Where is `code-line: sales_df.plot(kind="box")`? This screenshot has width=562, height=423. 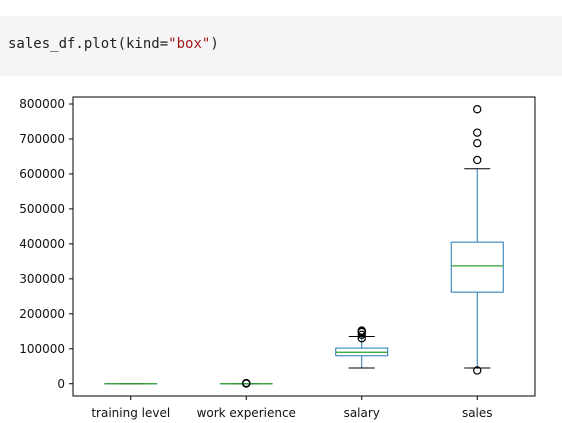
code-line: sales_df.plot(kind="box") is located at coordinates (113, 44).